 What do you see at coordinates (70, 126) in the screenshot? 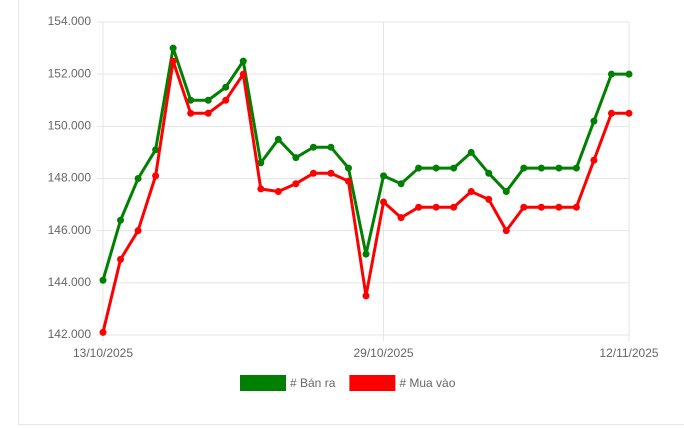
I see `y-tick-label: 150.000` at bounding box center [70, 126].